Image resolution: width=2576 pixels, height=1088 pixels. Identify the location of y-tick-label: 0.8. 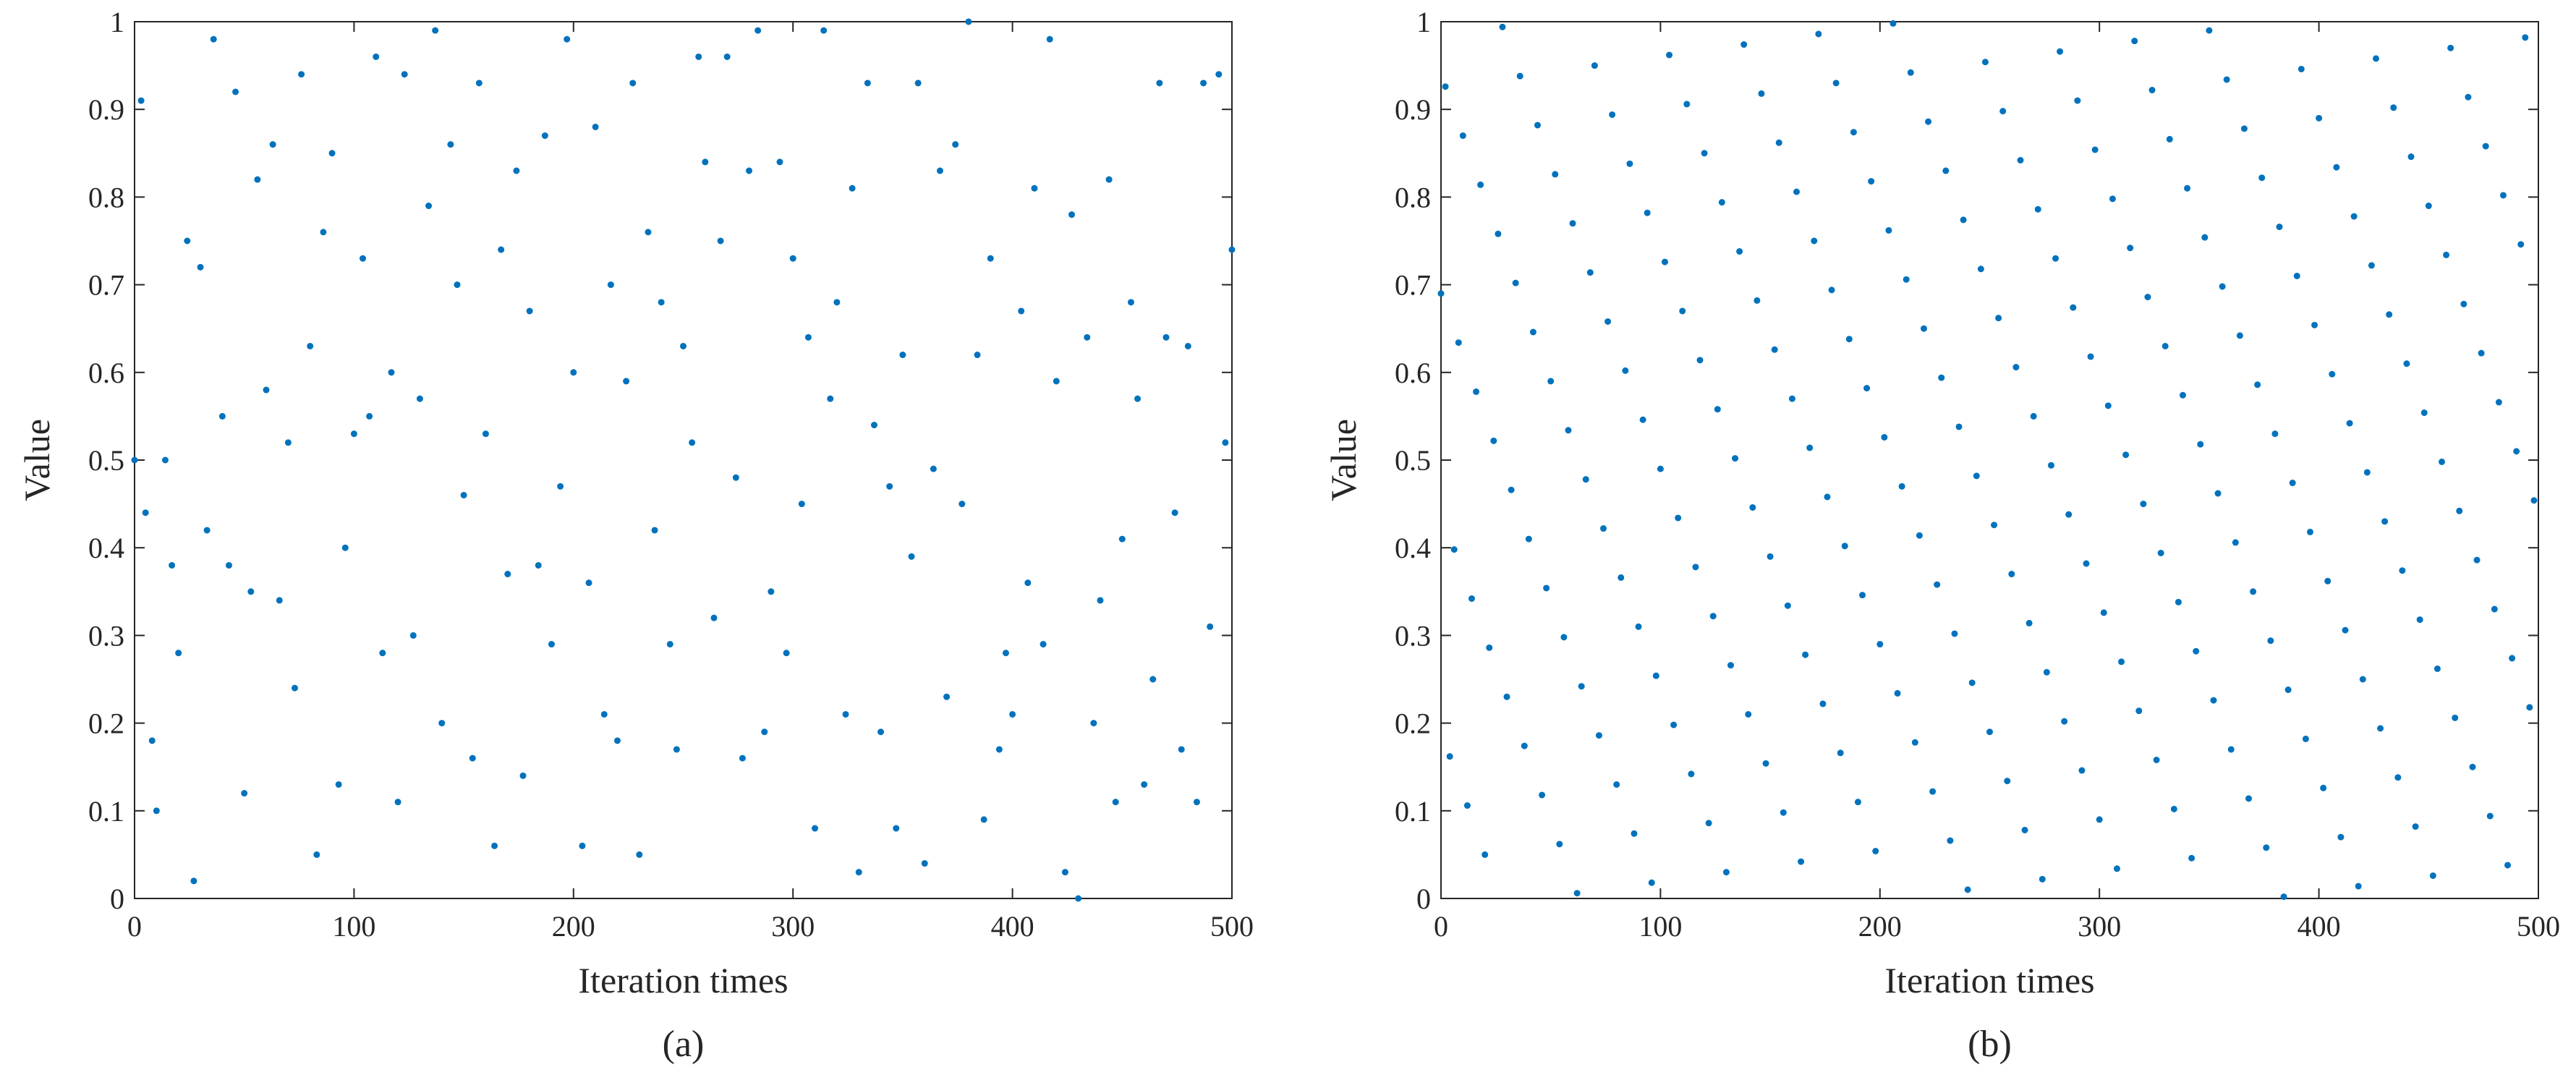
(106, 197).